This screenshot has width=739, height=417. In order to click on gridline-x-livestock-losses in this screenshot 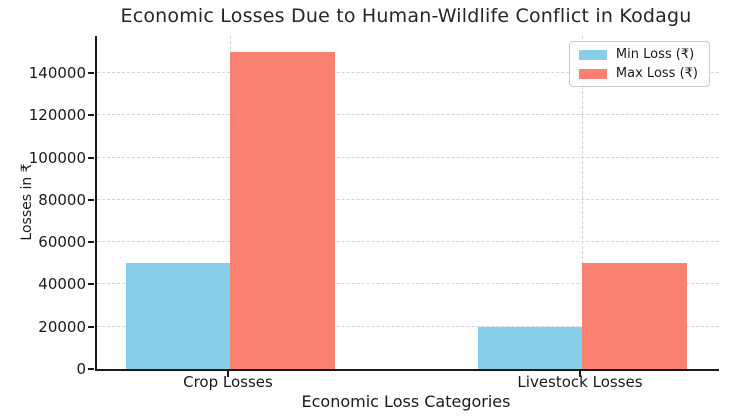, I will do `click(582, 202)`.